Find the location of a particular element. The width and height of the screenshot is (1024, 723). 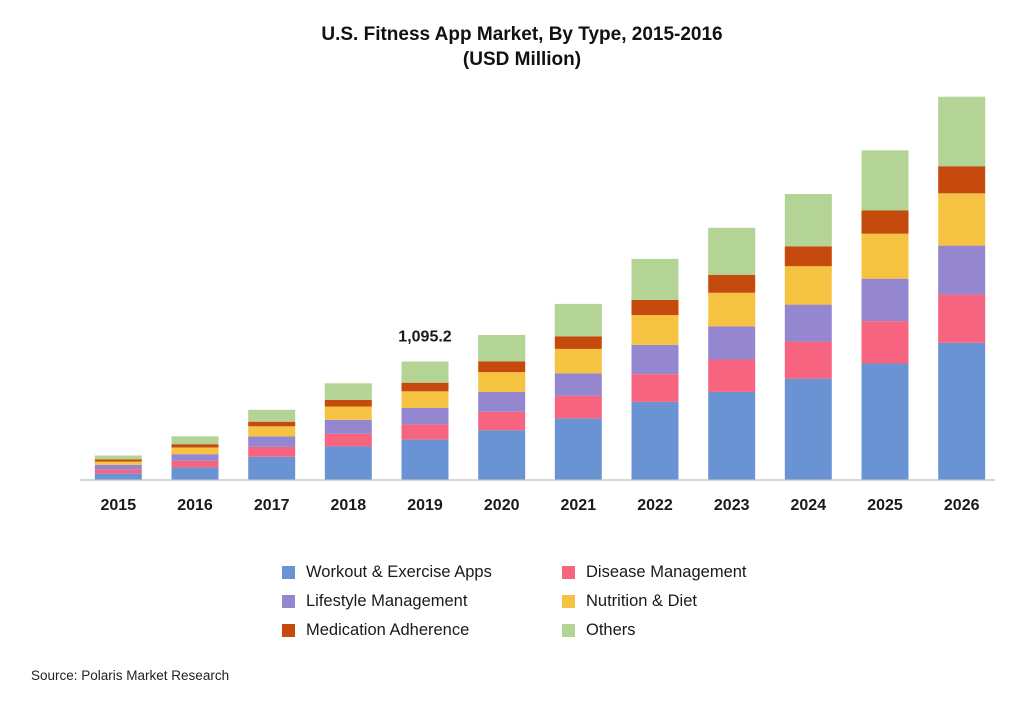

legend-label: Others is located at coordinates (611, 630).